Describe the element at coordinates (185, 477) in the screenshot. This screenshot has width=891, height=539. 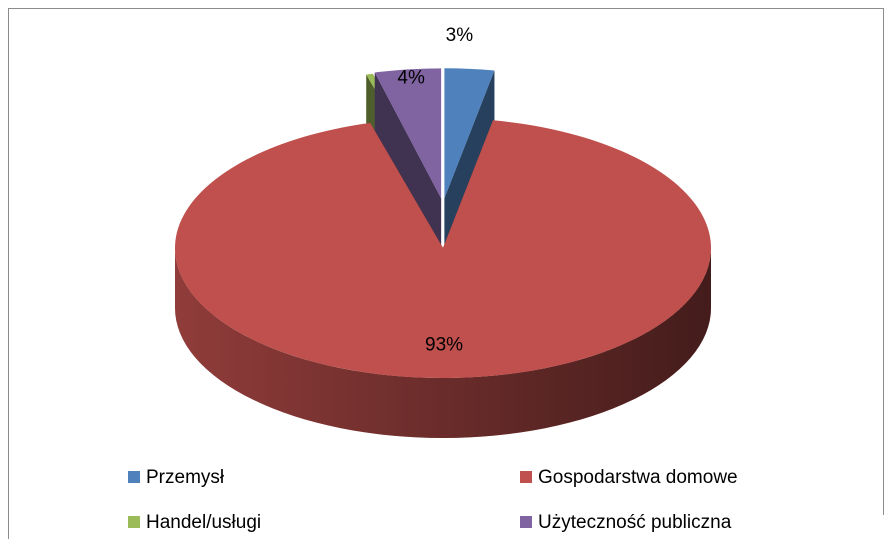
I see `legend-label: Przemysł` at that location.